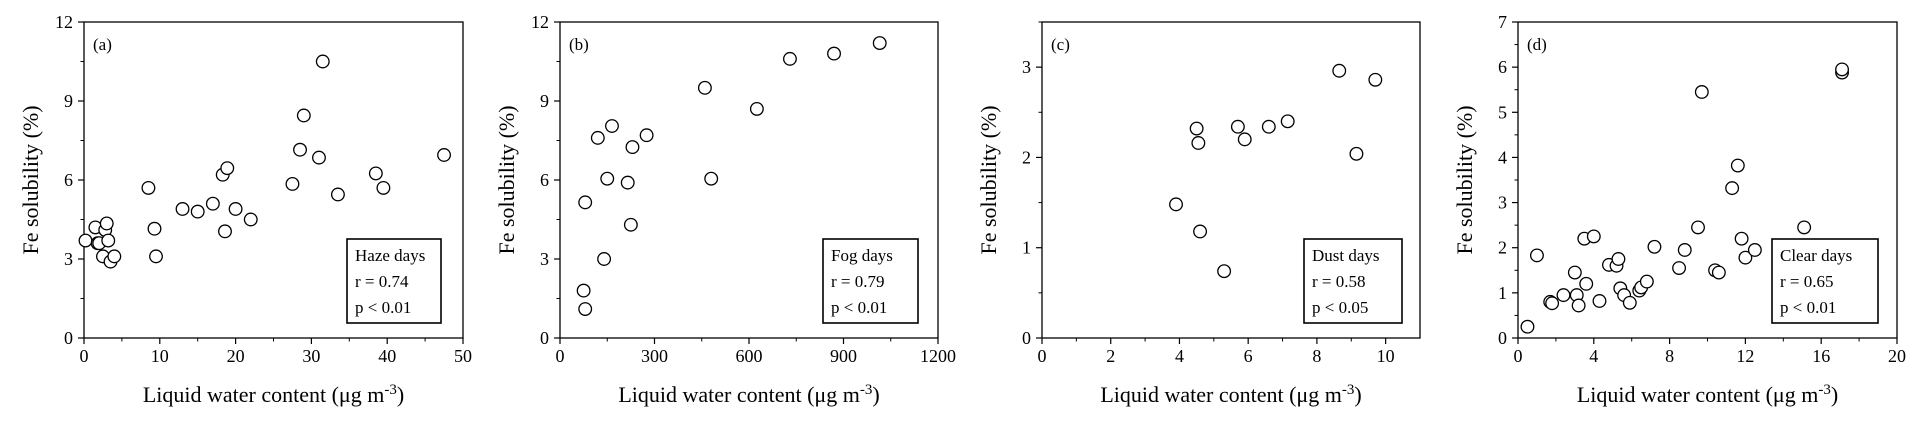 The height and width of the screenshot is (429, 1915). Describe the element at coordinates (1340, 307) in the screenshot. I see `stats-line: p < 0.05` at that location.